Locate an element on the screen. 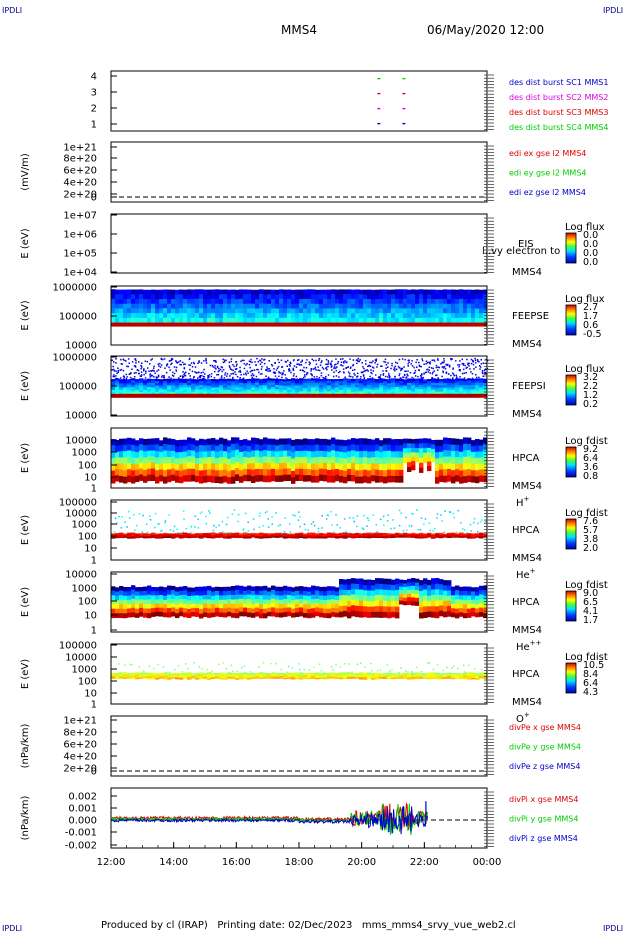 The height and width of the screenshot is (934, 630). instrument-label: FEEPSE is located at coordinates (530, 316).